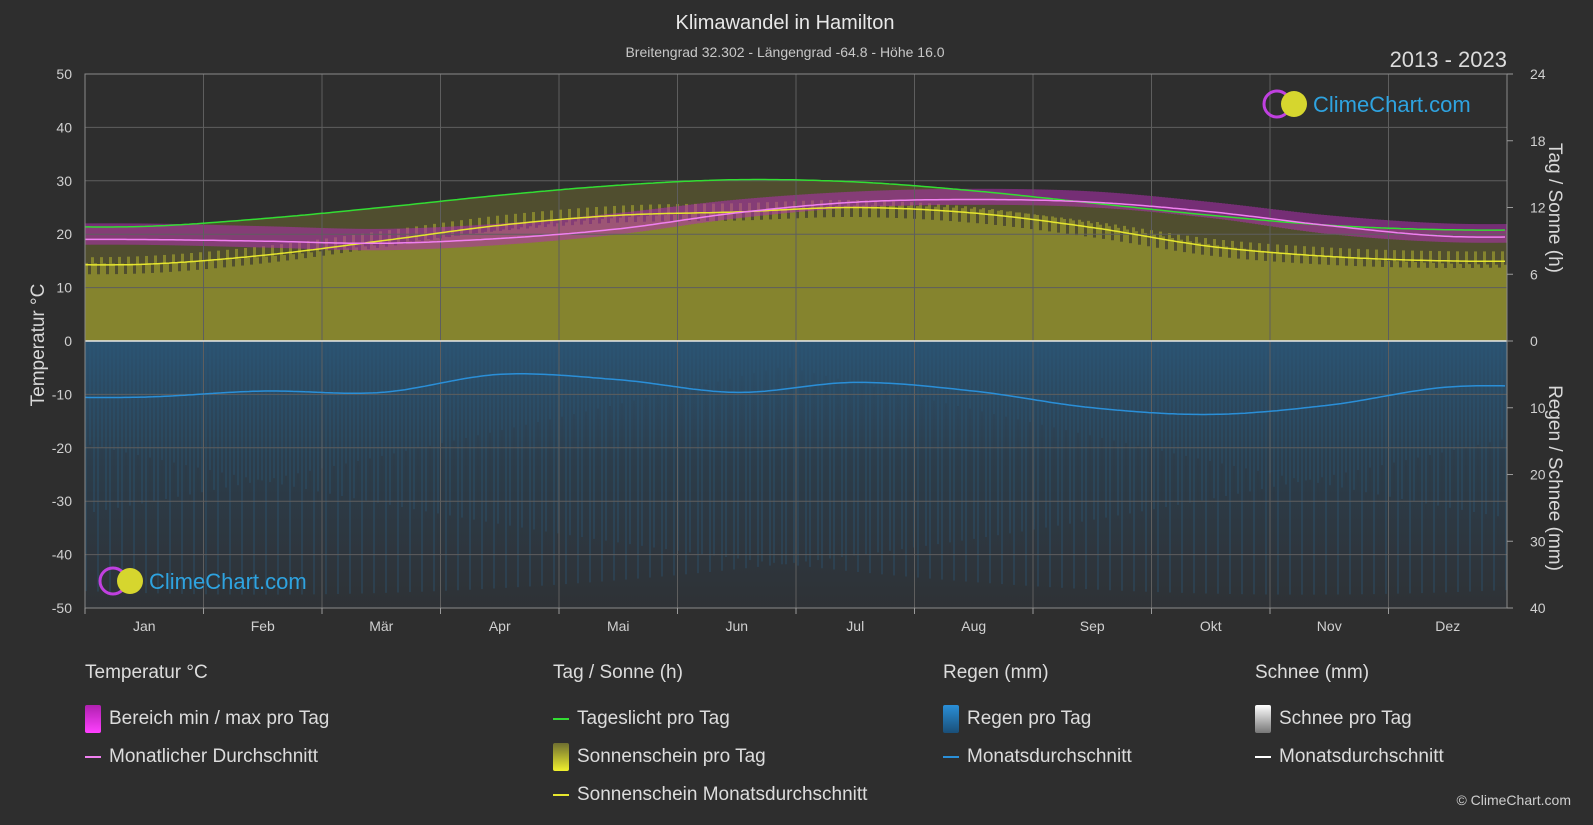  I want to click on series-line-rain-avg, so click(795, 394).